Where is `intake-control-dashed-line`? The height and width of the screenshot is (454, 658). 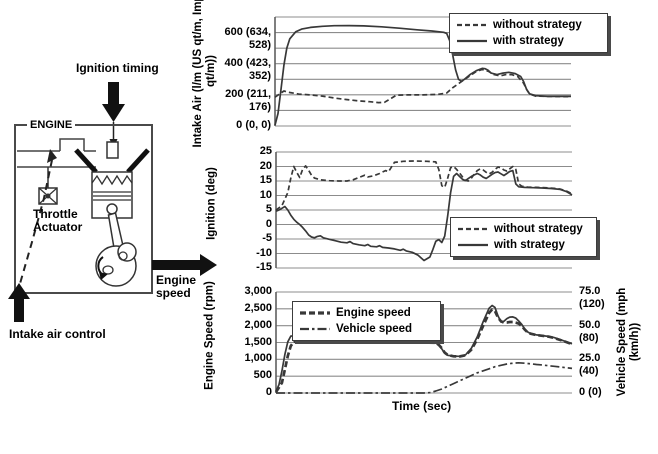
intake-control-dashed-line is located at coordinates (36, 222).